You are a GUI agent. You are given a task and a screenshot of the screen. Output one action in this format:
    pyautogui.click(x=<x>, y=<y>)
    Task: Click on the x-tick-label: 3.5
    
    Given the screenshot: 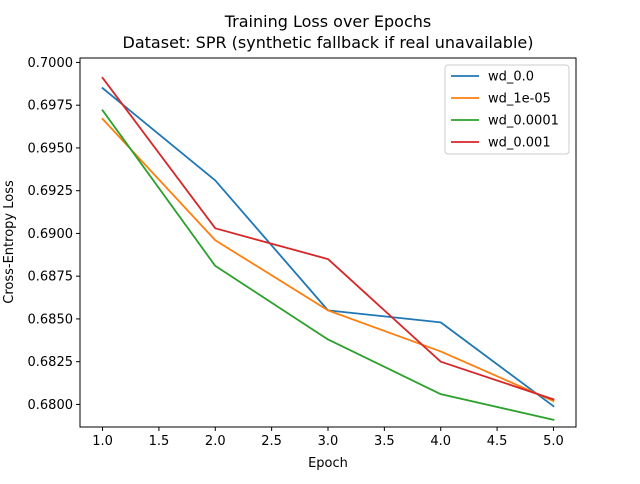 What is the action you would take?
    pyautogui.click(x=384, y=441)
    